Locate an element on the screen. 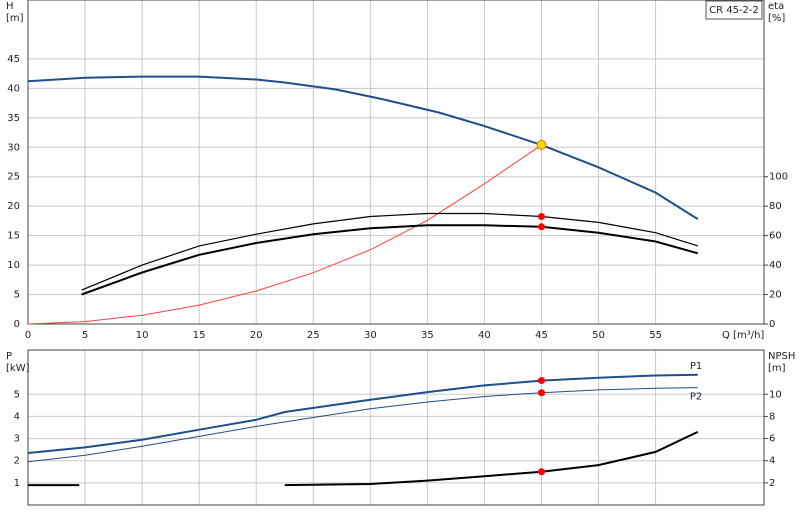 The height and width of the screenshot is (520, 800). y2-tick-label: 0 is located at coordinates (772, 324).